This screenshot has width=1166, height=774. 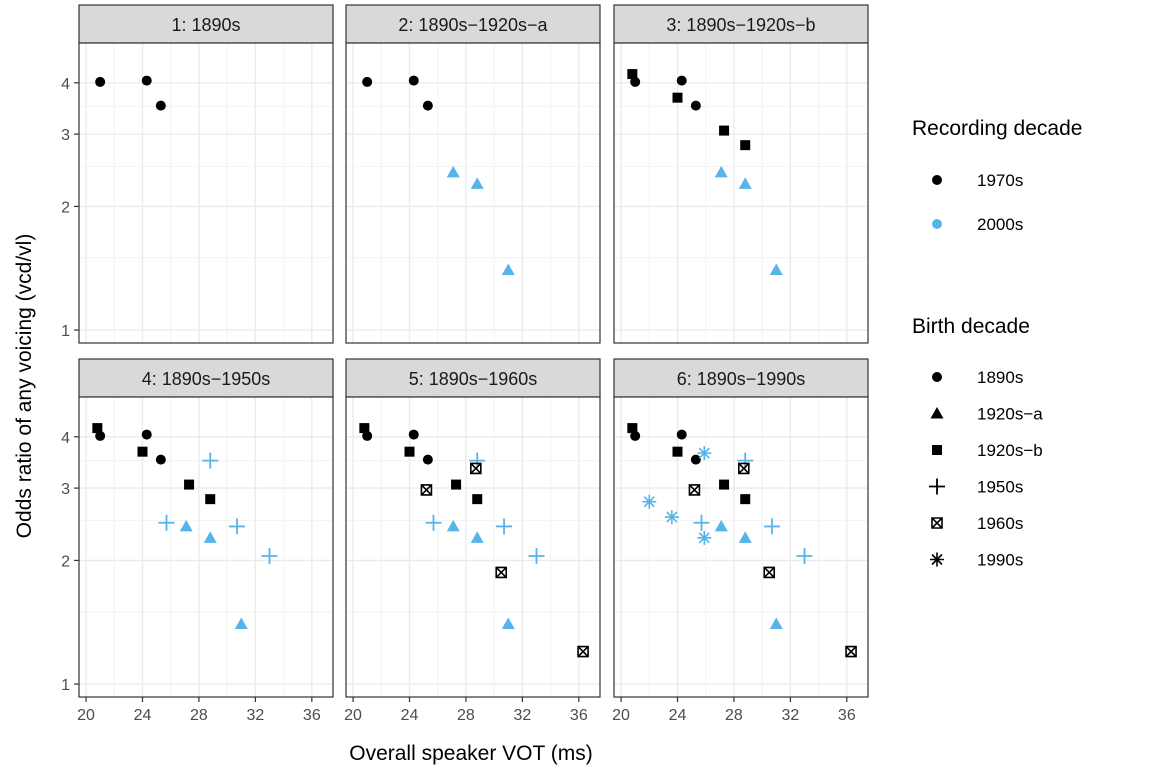 I want to click on y-tick-label: 4, so click(x=65, y=84).